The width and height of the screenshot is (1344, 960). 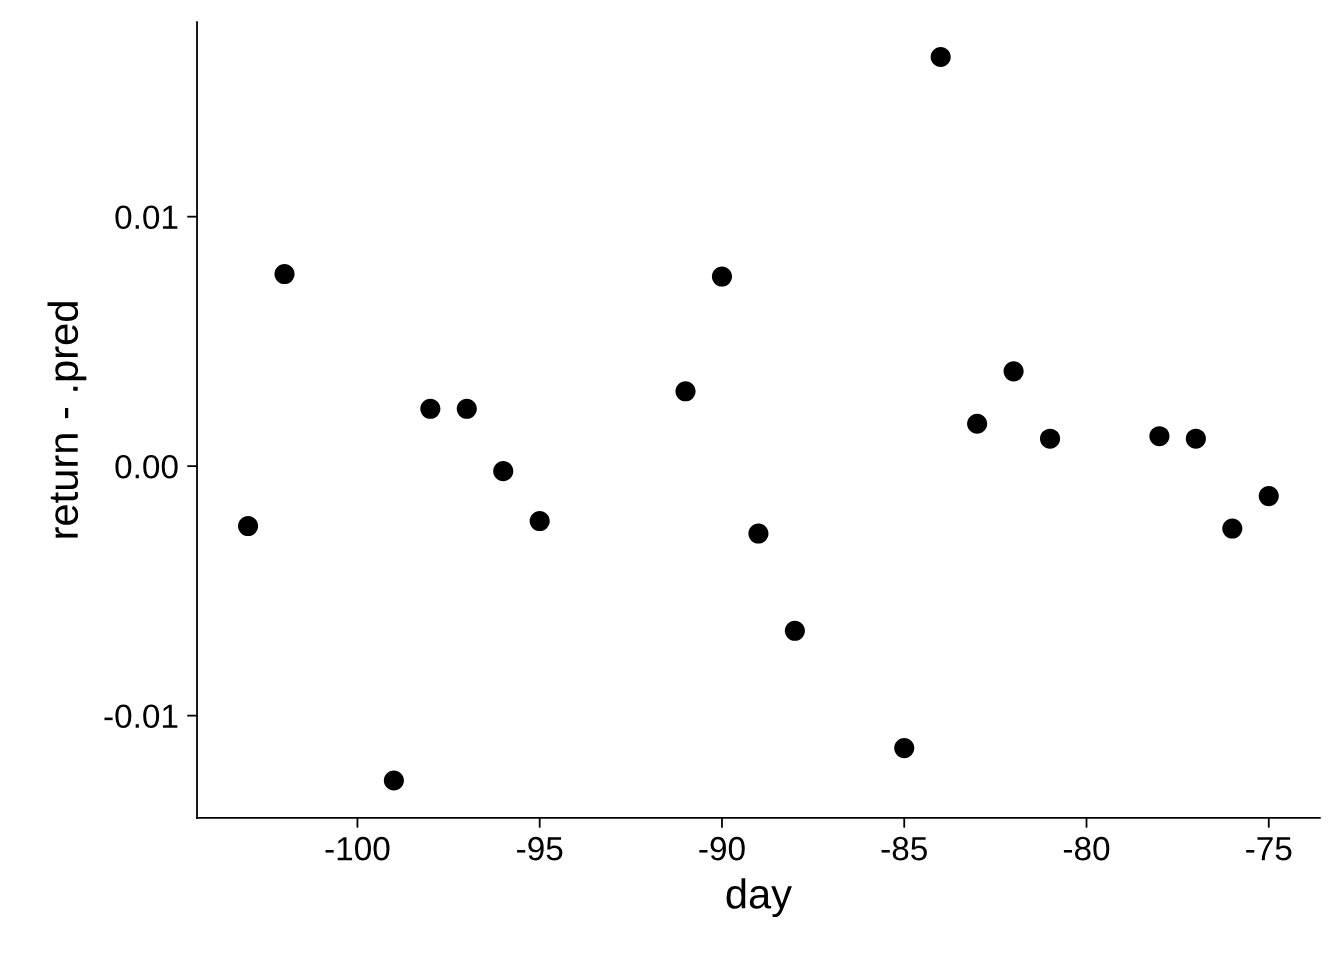 I want to click on x-tick-label: -75, so click(x=1269, y=849).